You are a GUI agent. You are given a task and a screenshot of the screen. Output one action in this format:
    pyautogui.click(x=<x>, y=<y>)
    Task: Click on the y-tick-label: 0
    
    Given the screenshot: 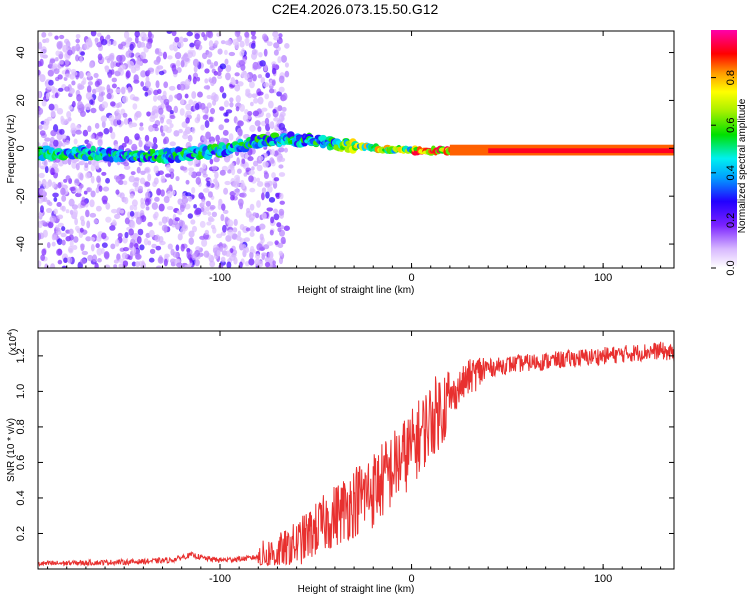 What is the action you would take?
    pyautogui.click(x=21, y=148)
    